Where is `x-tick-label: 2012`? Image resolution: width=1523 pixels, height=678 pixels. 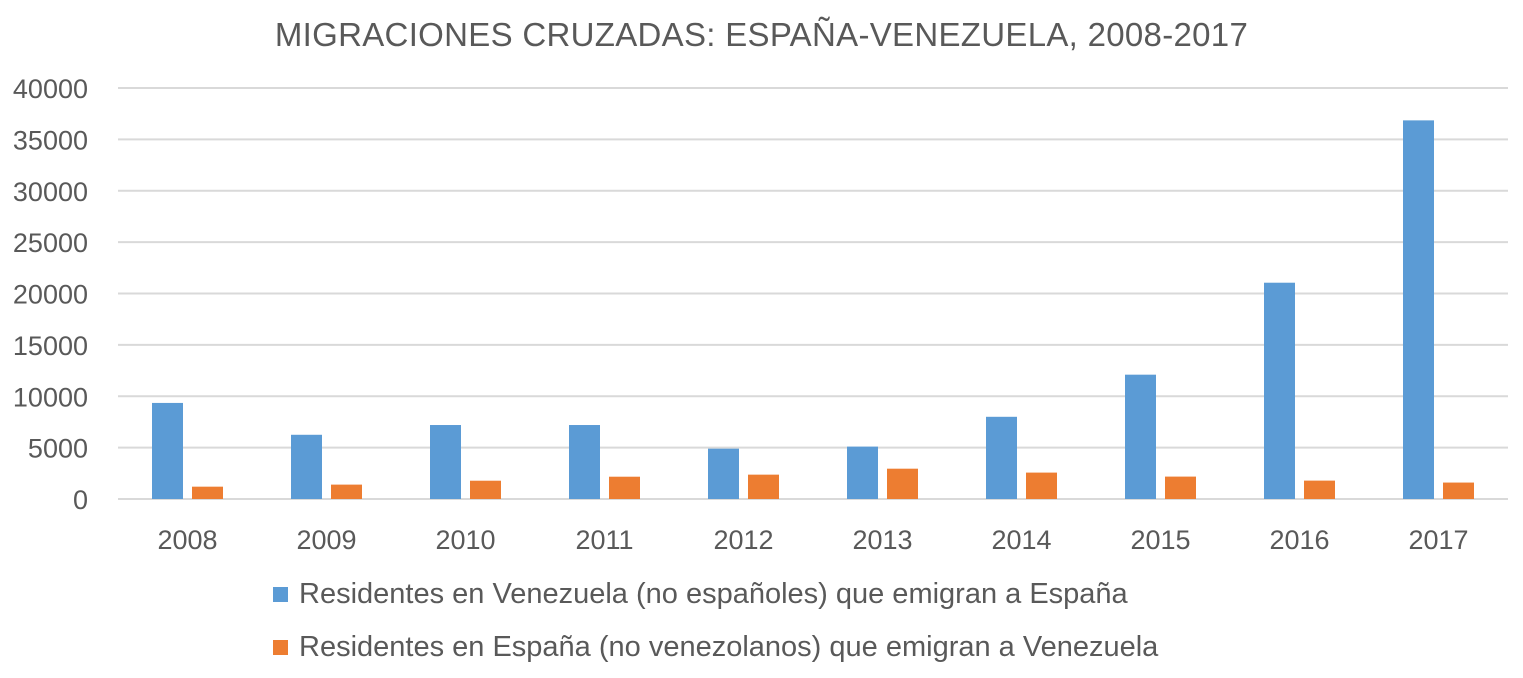 x-tick-label: 2012 is located at coordinates (743, 540).